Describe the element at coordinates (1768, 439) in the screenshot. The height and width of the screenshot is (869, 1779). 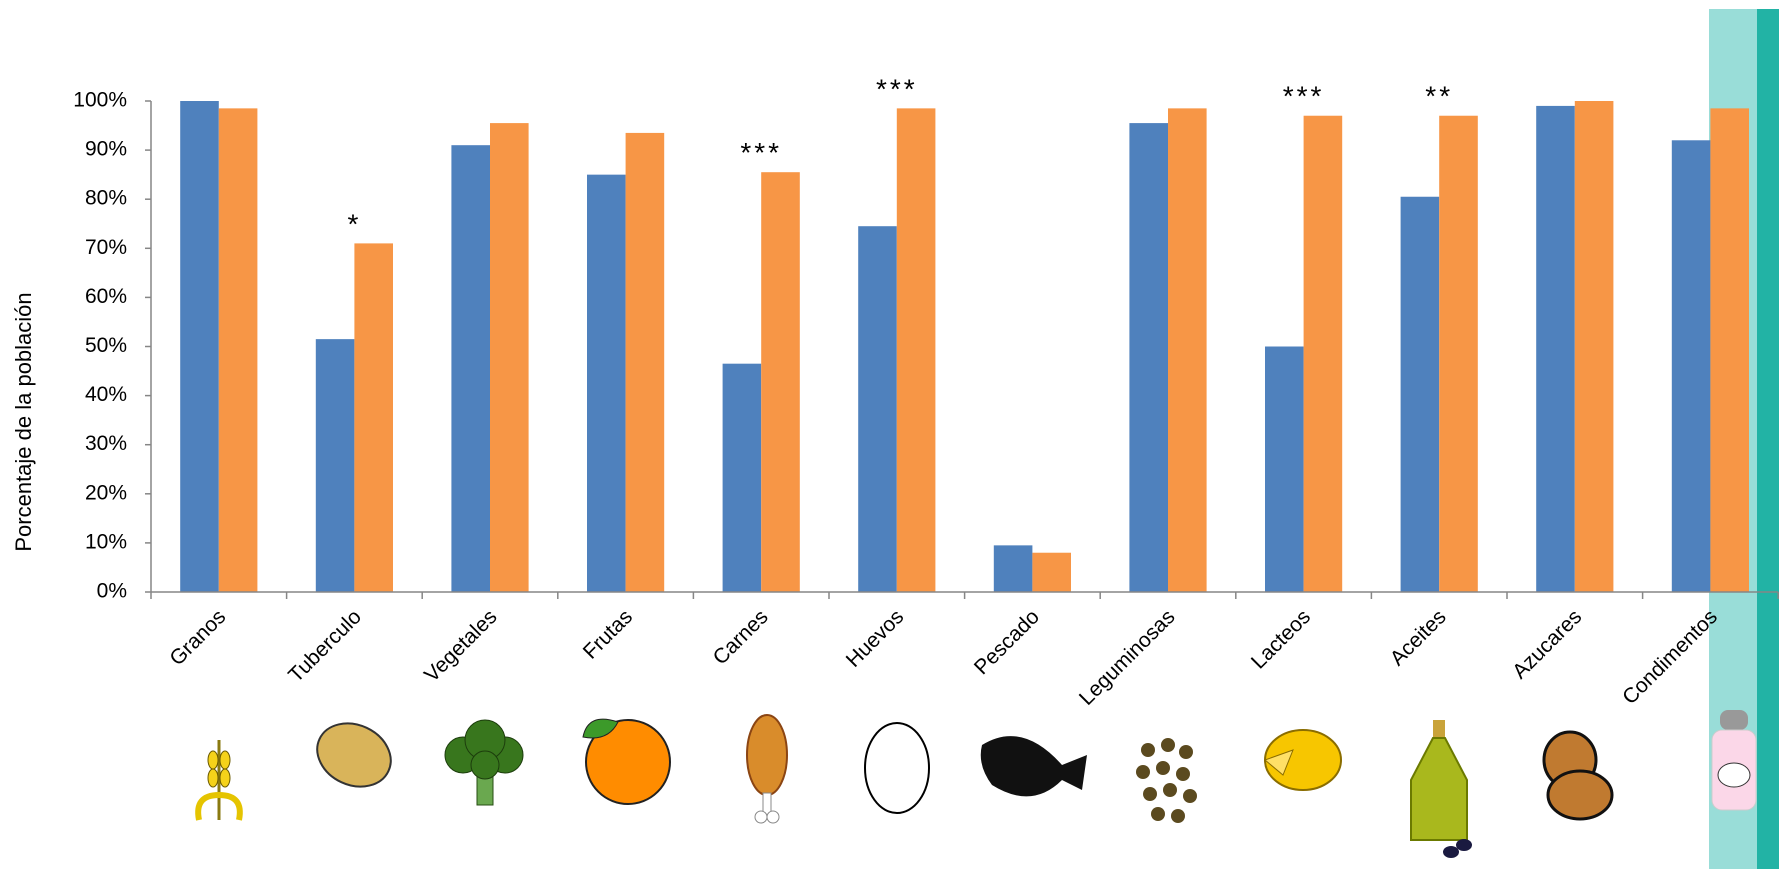
I see `side-strip` at that location.